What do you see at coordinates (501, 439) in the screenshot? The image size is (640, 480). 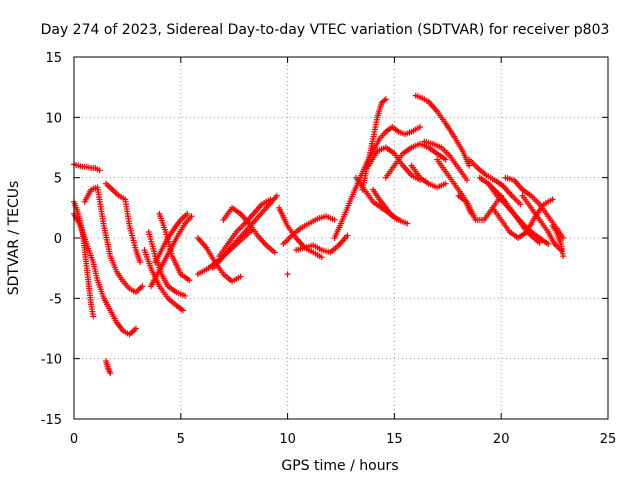 I see `x-tick-label: 20` at bounding box center [501, 439].